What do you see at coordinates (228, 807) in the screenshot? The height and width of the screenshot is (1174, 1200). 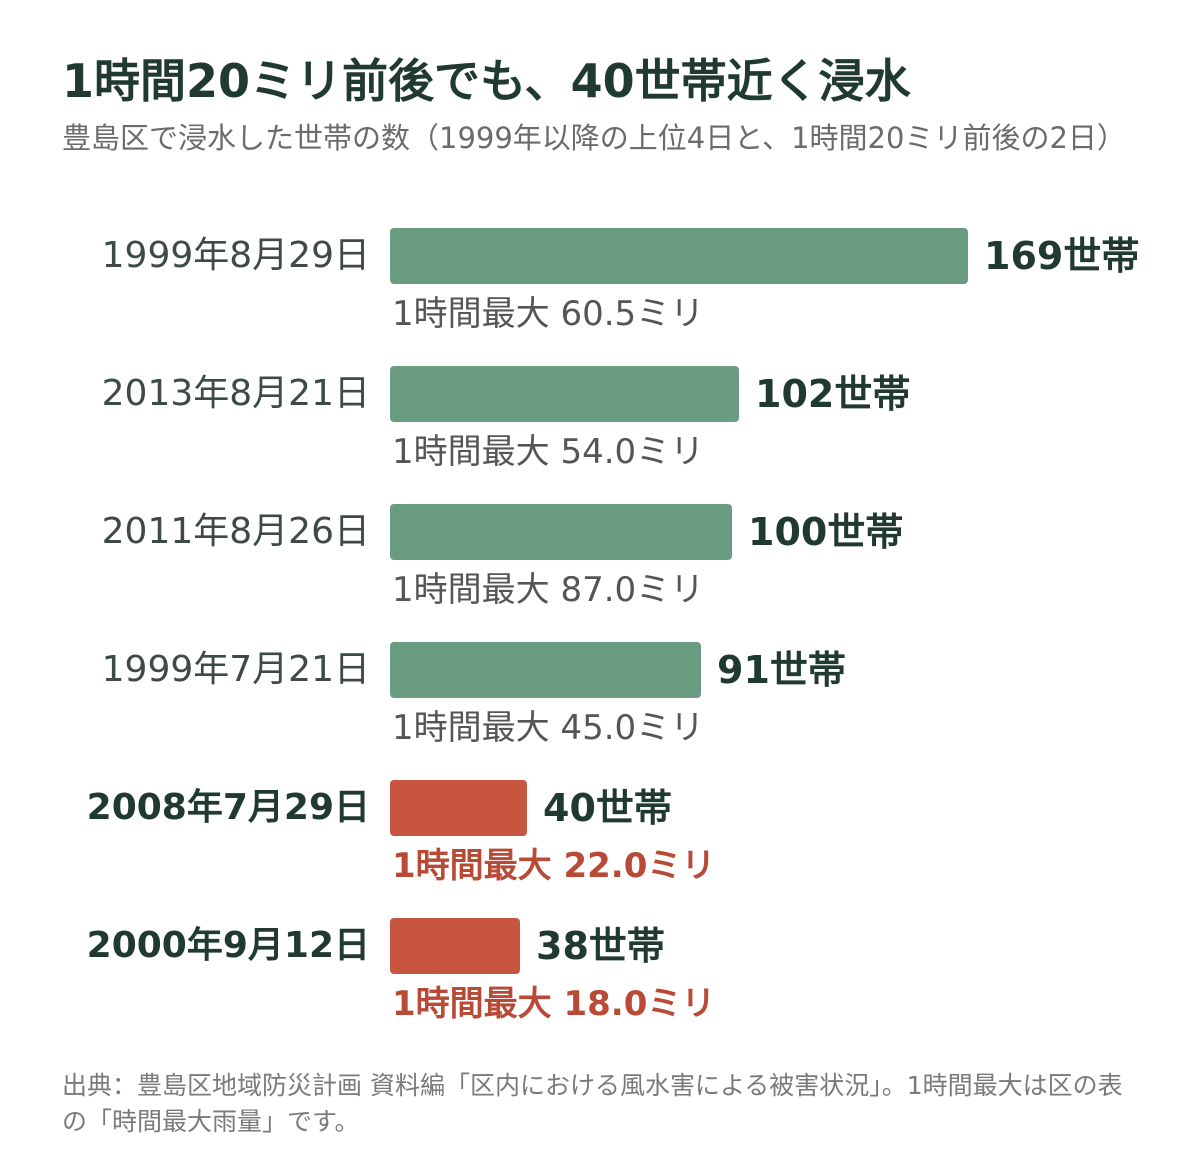 I see `category-label: 2008年7月29日` at bounding box center [228, 807].